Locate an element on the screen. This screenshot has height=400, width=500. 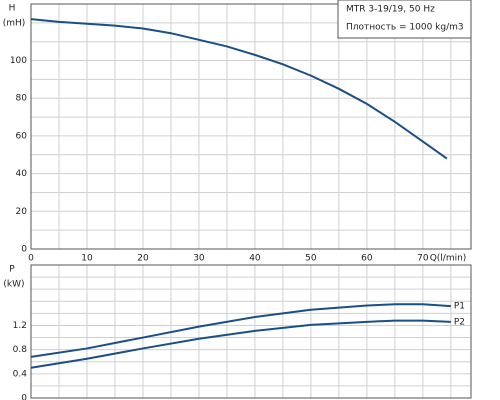
y-axis-label: P is located at coordinates (12, 270).